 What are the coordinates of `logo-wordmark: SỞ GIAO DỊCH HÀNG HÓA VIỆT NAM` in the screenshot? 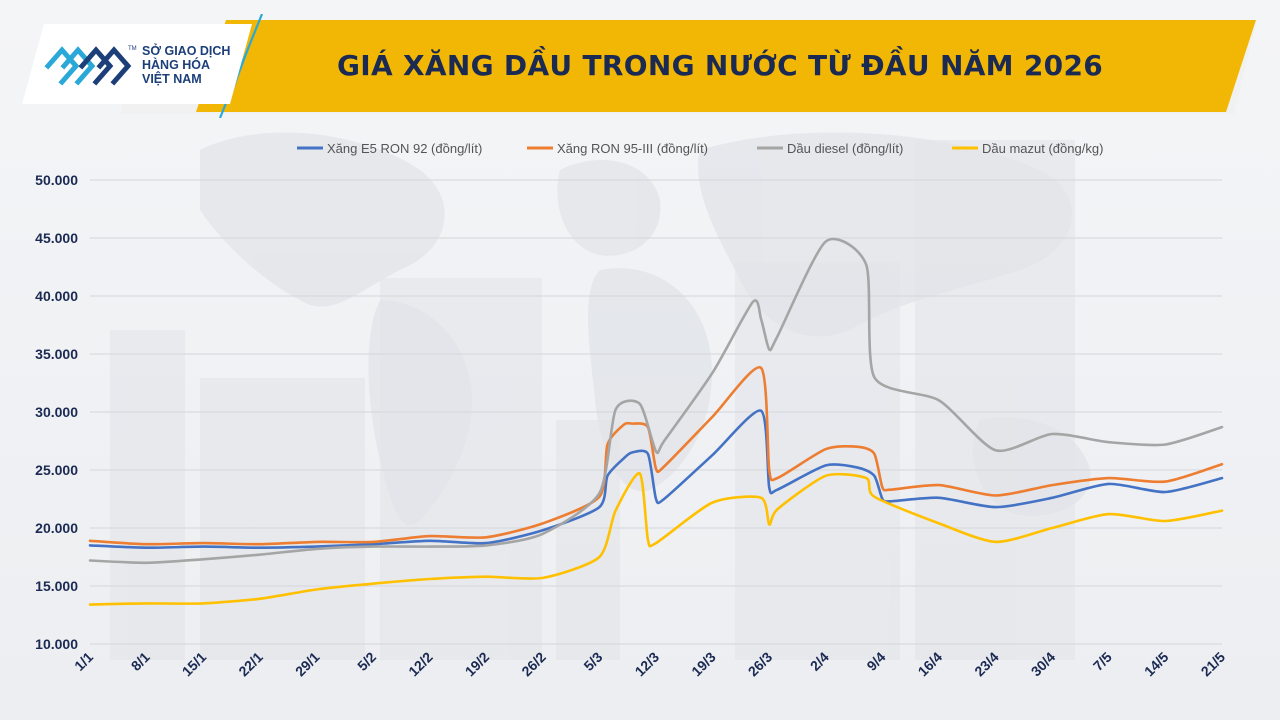 It's located at (194, 65).